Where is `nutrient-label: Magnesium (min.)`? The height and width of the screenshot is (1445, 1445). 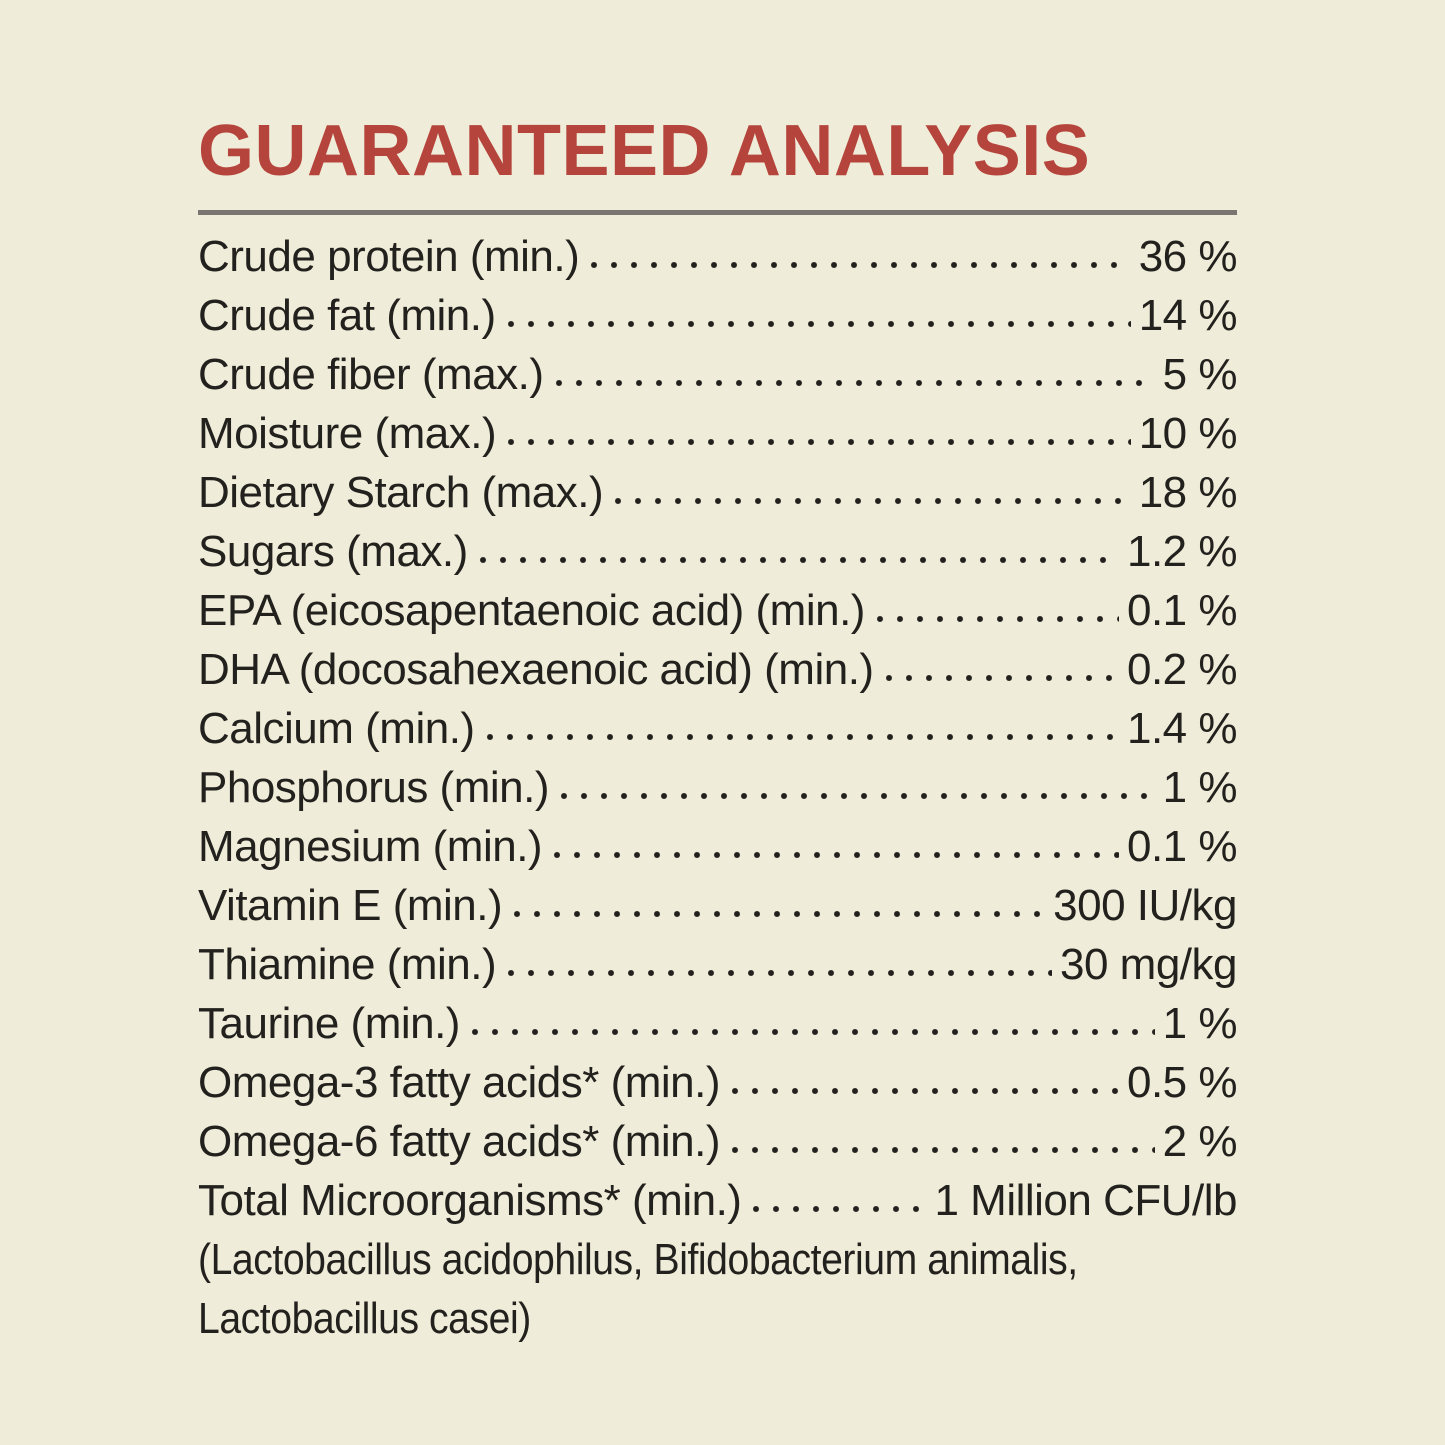
nutrient-label: Magnesium (min.) is located at coordinates (370, 847).